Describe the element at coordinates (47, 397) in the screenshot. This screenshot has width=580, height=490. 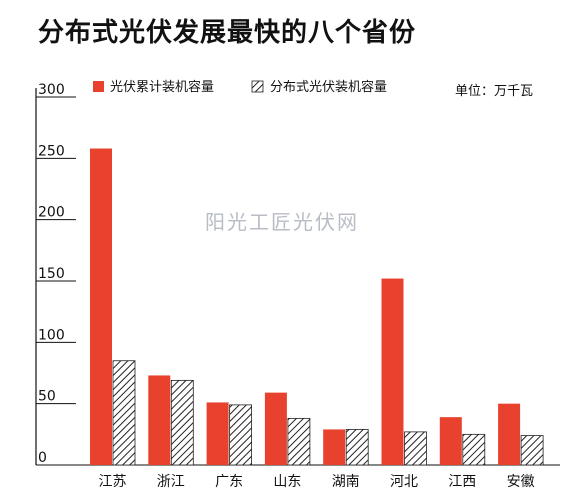
I see `y-tick-label: 50` at that location.